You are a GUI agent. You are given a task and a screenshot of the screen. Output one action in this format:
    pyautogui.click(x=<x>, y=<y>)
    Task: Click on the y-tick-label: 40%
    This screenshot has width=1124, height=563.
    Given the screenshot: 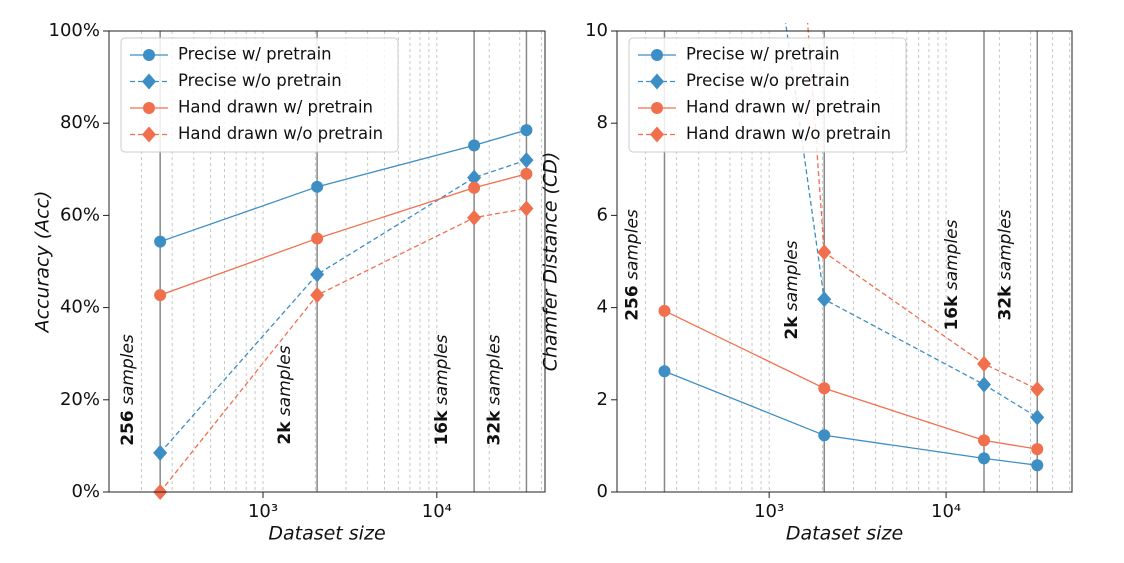 What is the action you would take?
    pyautogui.click(x=80, y=307)
    